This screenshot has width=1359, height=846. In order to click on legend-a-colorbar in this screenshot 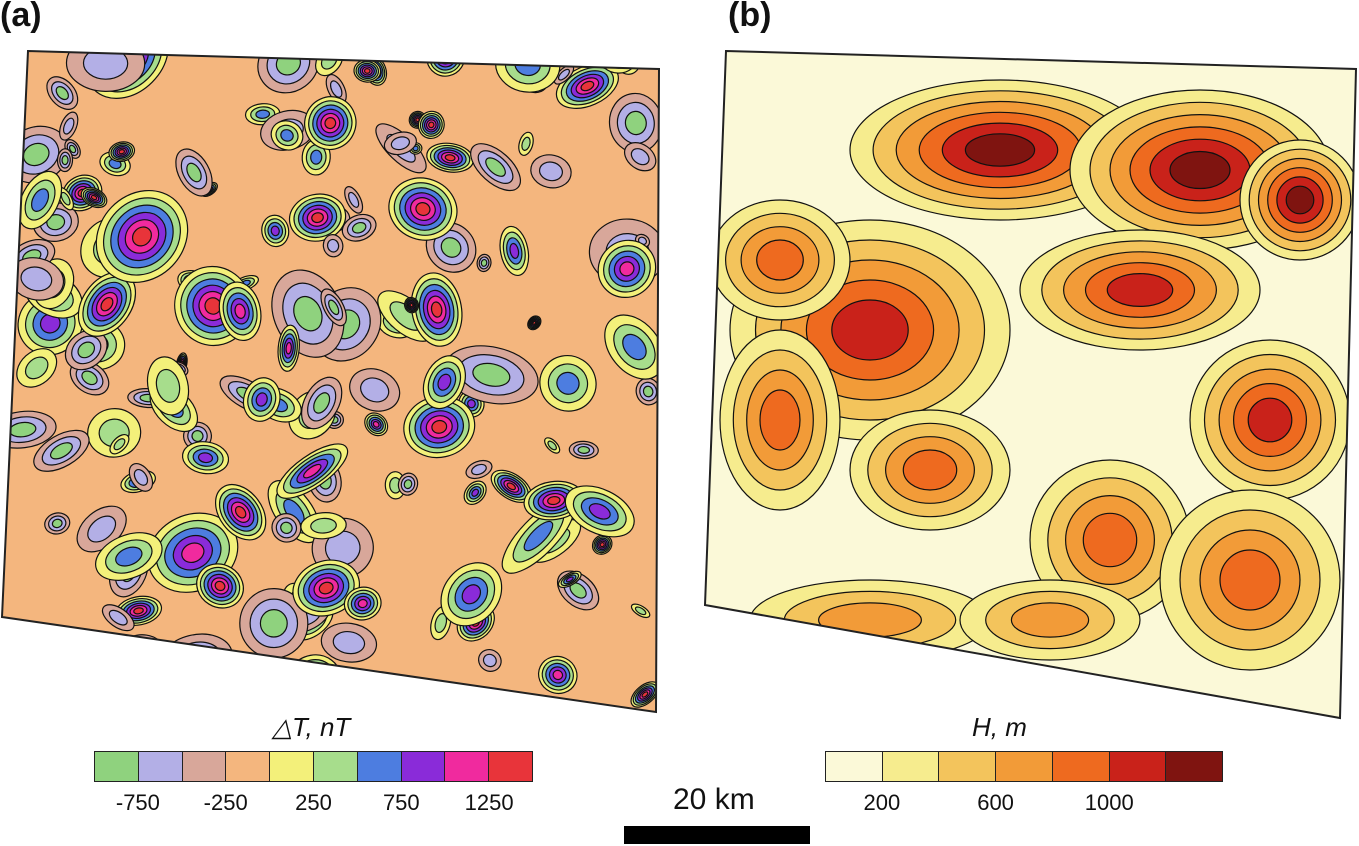, I will do `click(313, 766)`.